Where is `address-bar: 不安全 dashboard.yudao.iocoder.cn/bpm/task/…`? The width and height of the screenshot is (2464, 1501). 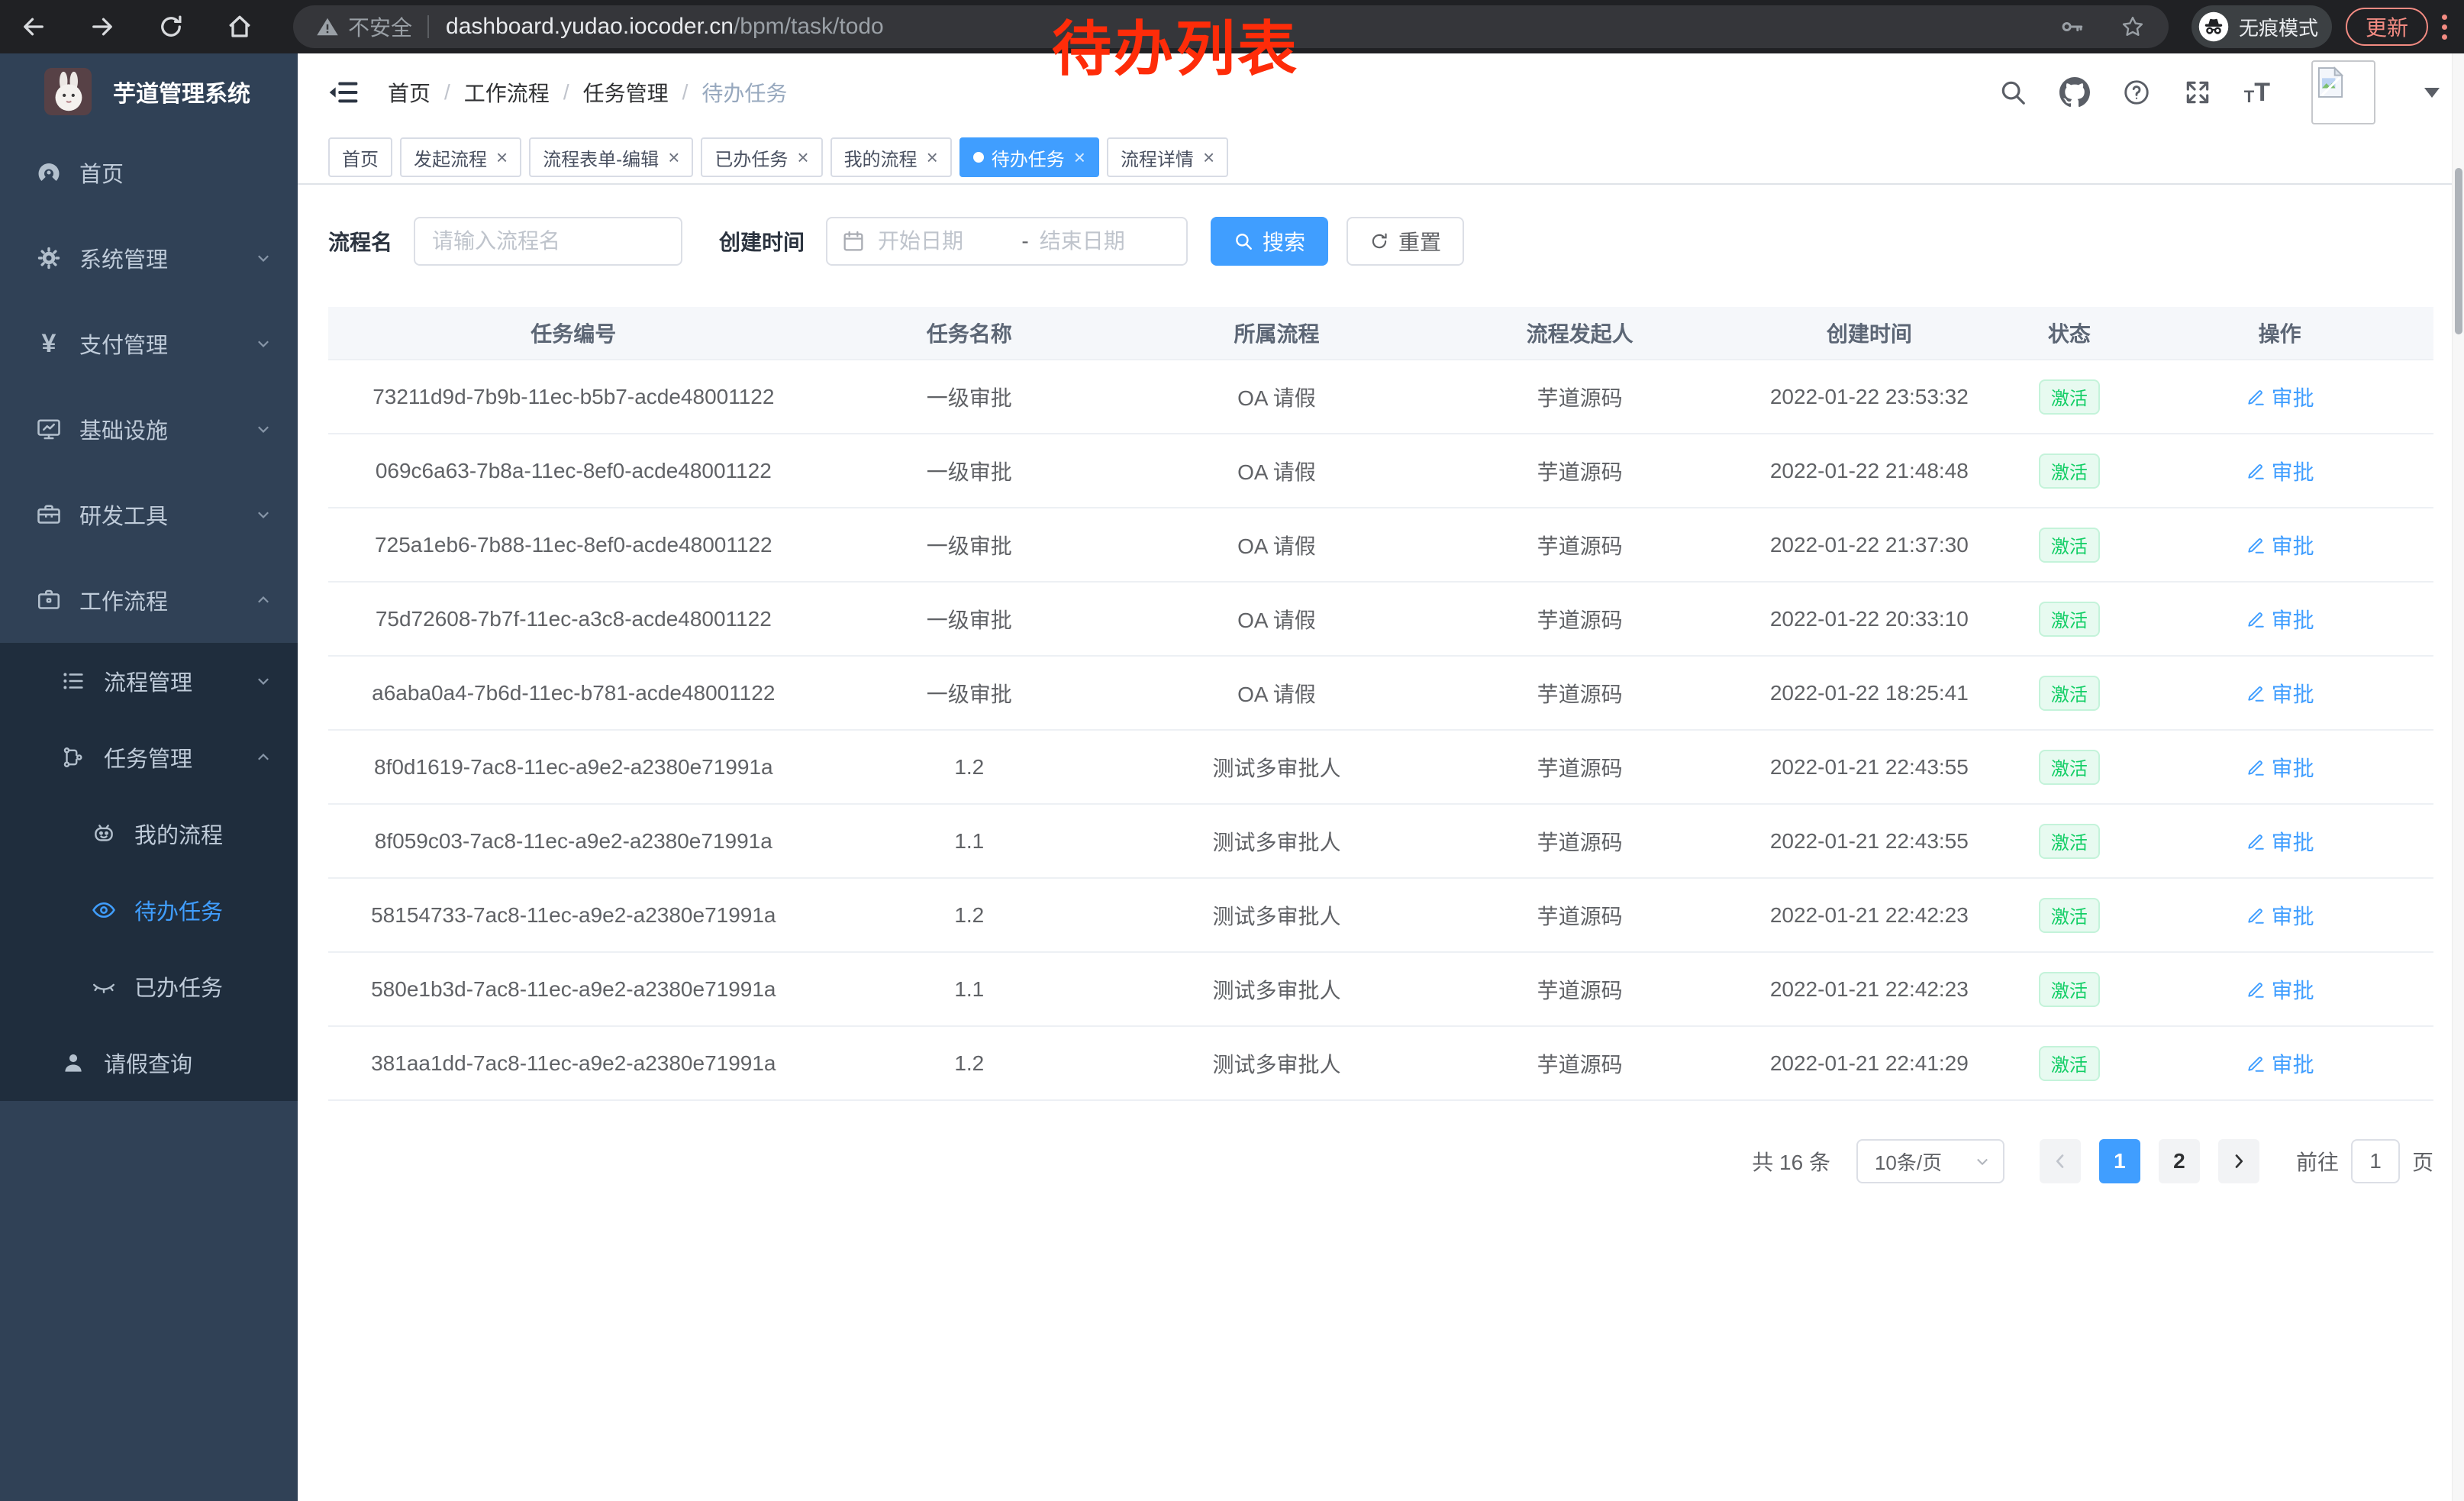
address-bar: 不安全 dashboard.yudao.iocoder.cn/bpm/task/… is located at coordinates (1231, 27).